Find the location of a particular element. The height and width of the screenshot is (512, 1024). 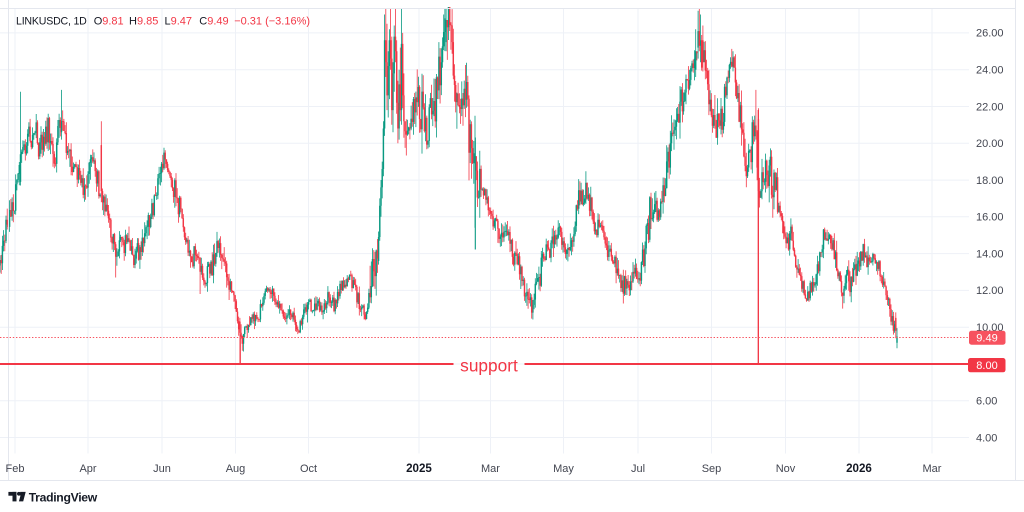

svg-text: Sep is located at coordinates (712, 469).